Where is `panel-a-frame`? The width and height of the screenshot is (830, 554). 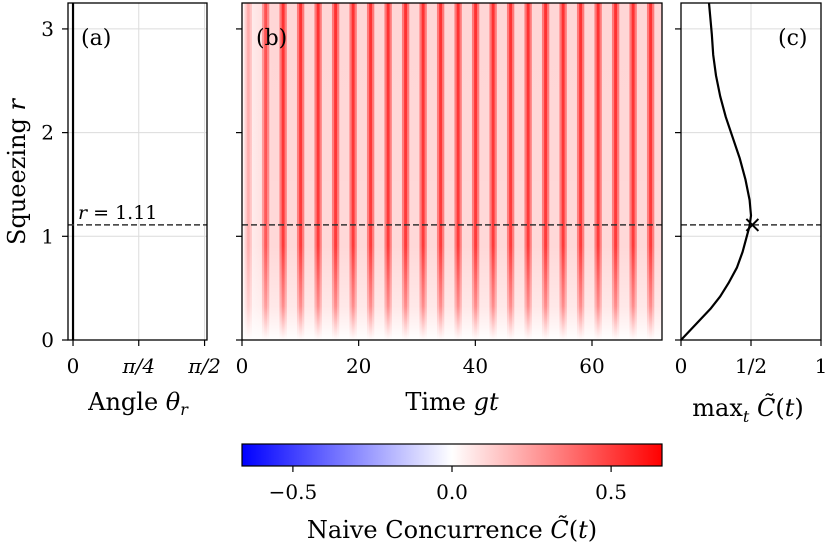
panel-a-frame is located at coordinates (137, 171).